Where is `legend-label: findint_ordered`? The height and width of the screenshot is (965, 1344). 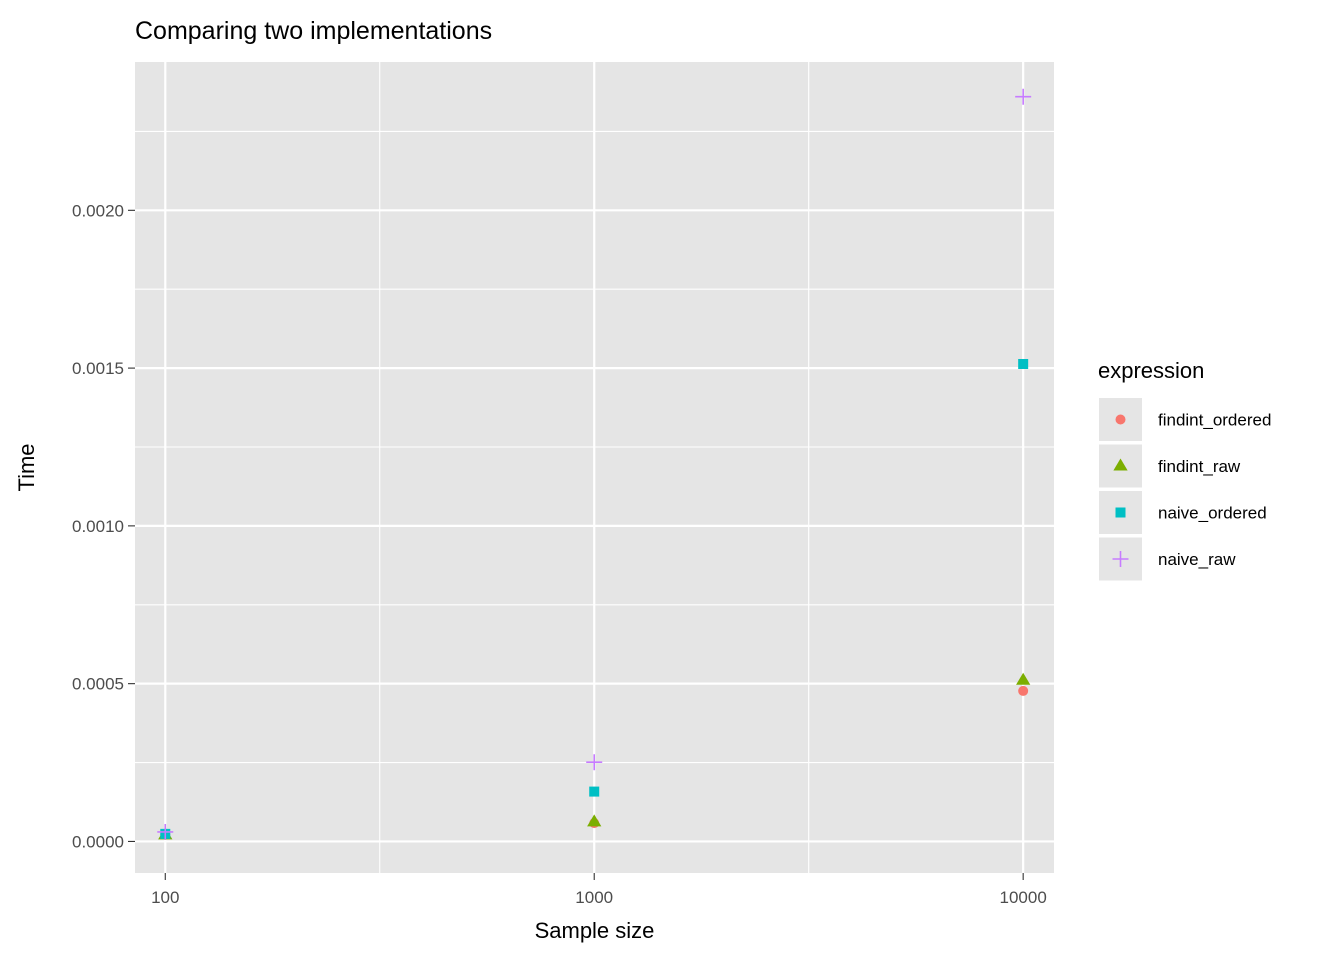 legend-label: findint_ordered is located at coordinates (1214, 420).